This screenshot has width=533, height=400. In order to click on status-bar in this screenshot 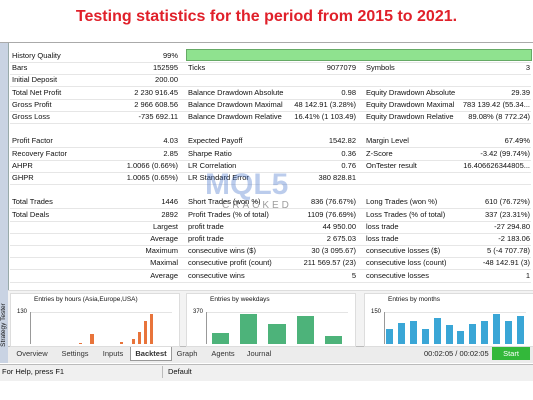, I will do `click(266, 372)`.